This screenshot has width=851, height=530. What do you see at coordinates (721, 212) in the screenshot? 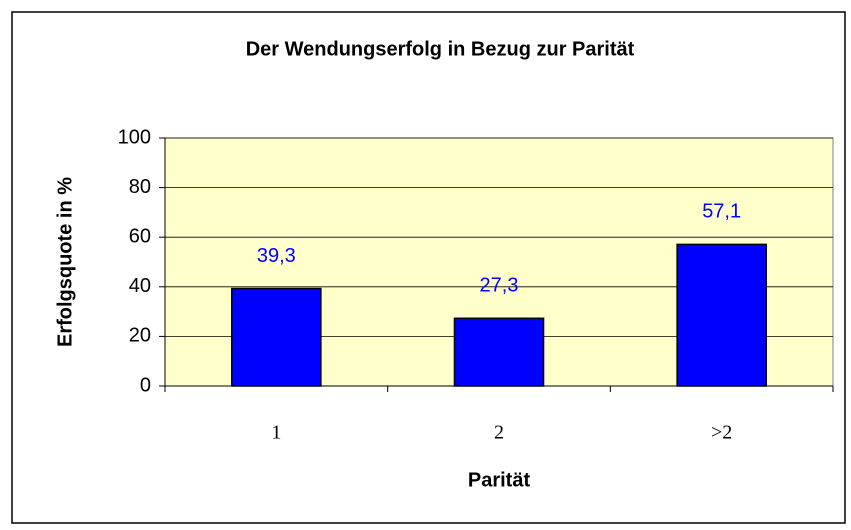
I see `value-label: 57,1` at bounding box center [721, 212].